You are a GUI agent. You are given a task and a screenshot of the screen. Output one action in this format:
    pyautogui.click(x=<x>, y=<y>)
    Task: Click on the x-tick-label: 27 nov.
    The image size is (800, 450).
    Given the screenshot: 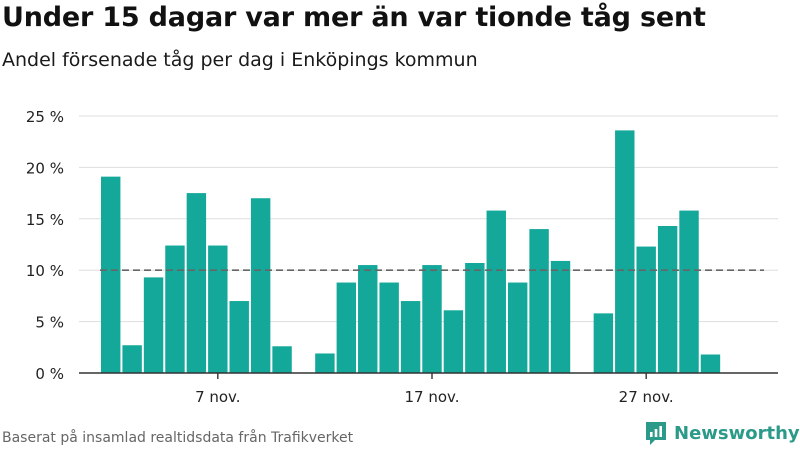 What is the action you would take?
    pyautogui.click(x=646, y=397)
    